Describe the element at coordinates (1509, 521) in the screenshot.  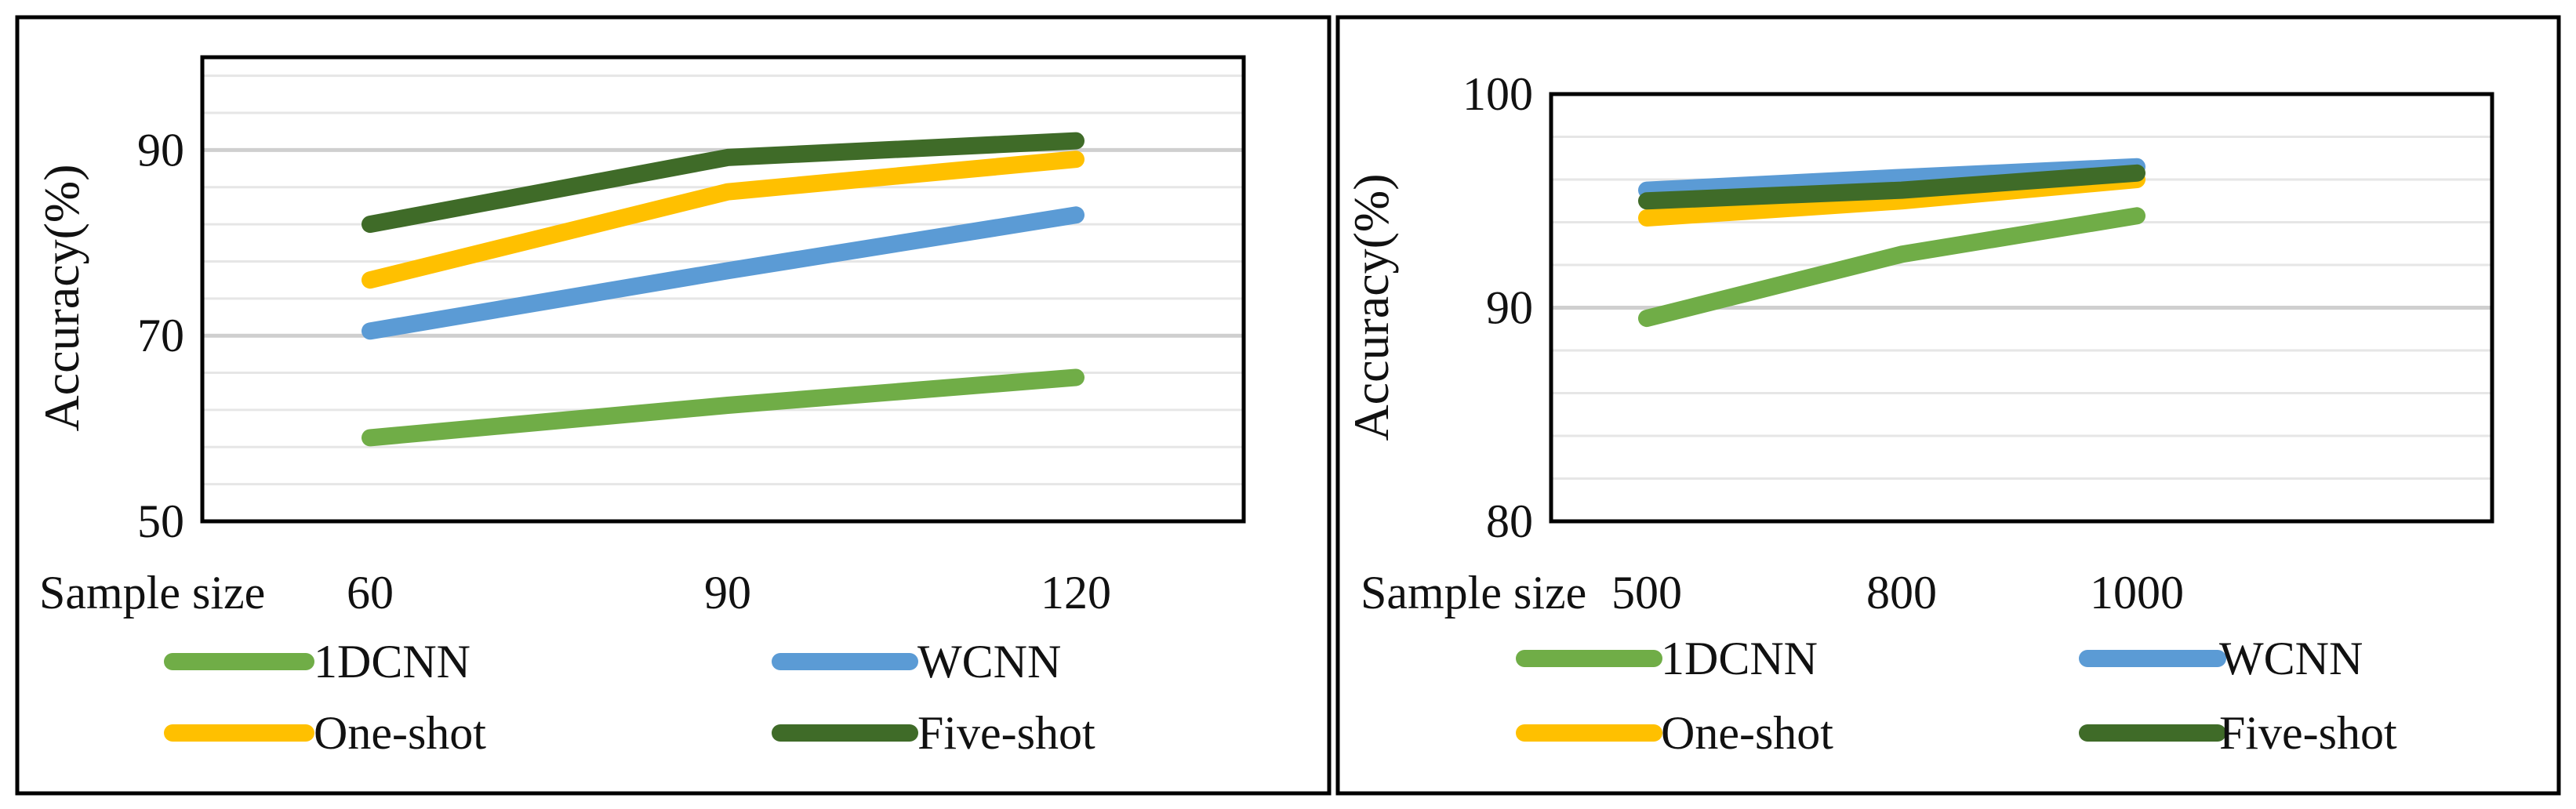
I see `right-y-tick-label: 80` at that location.